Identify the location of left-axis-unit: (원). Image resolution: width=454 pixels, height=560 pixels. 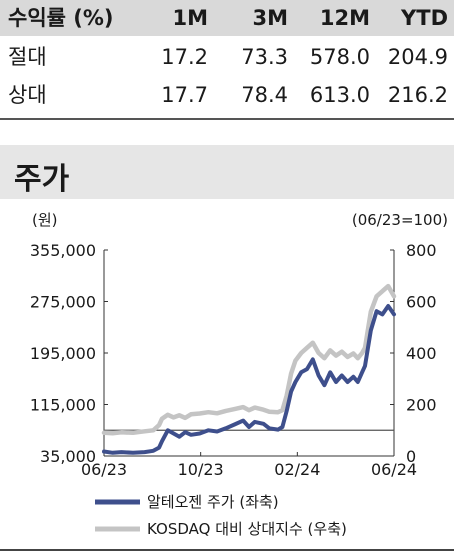
(45, 220).